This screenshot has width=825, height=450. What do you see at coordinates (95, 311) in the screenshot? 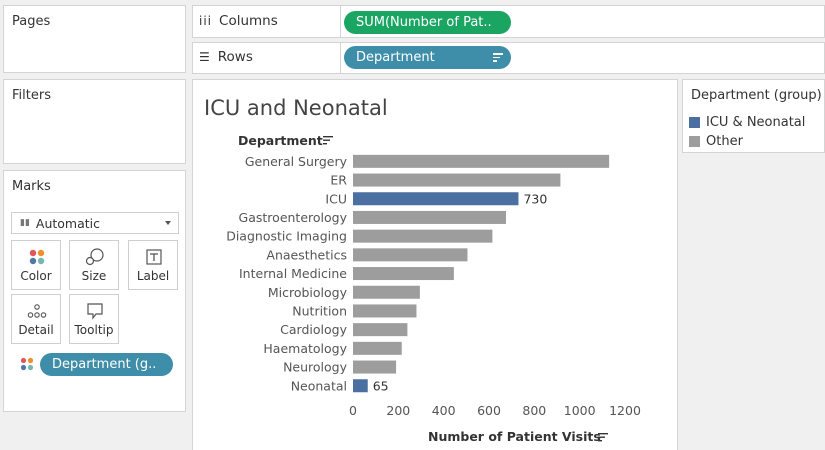
I see `tooltip-icon` at bounding box center [95, 311].